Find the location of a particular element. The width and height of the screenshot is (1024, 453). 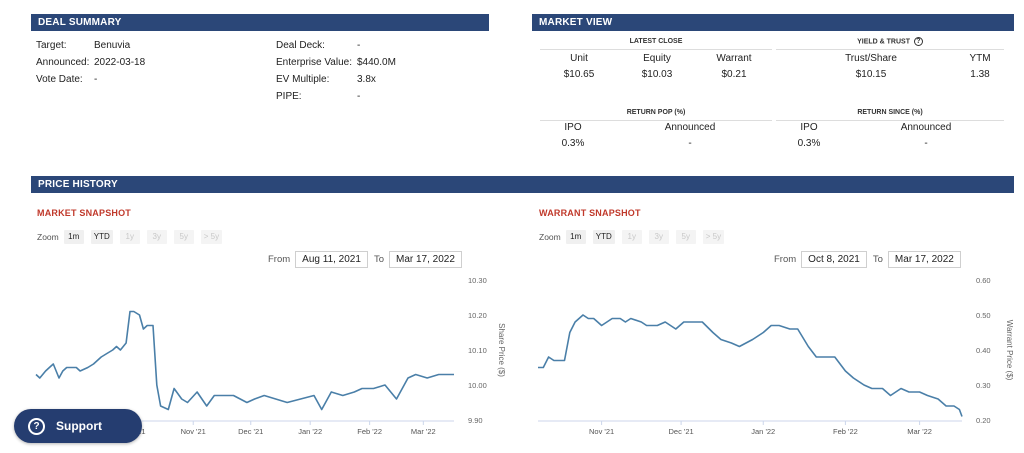

support-button: ? Support is located at coordinates (78, 426).